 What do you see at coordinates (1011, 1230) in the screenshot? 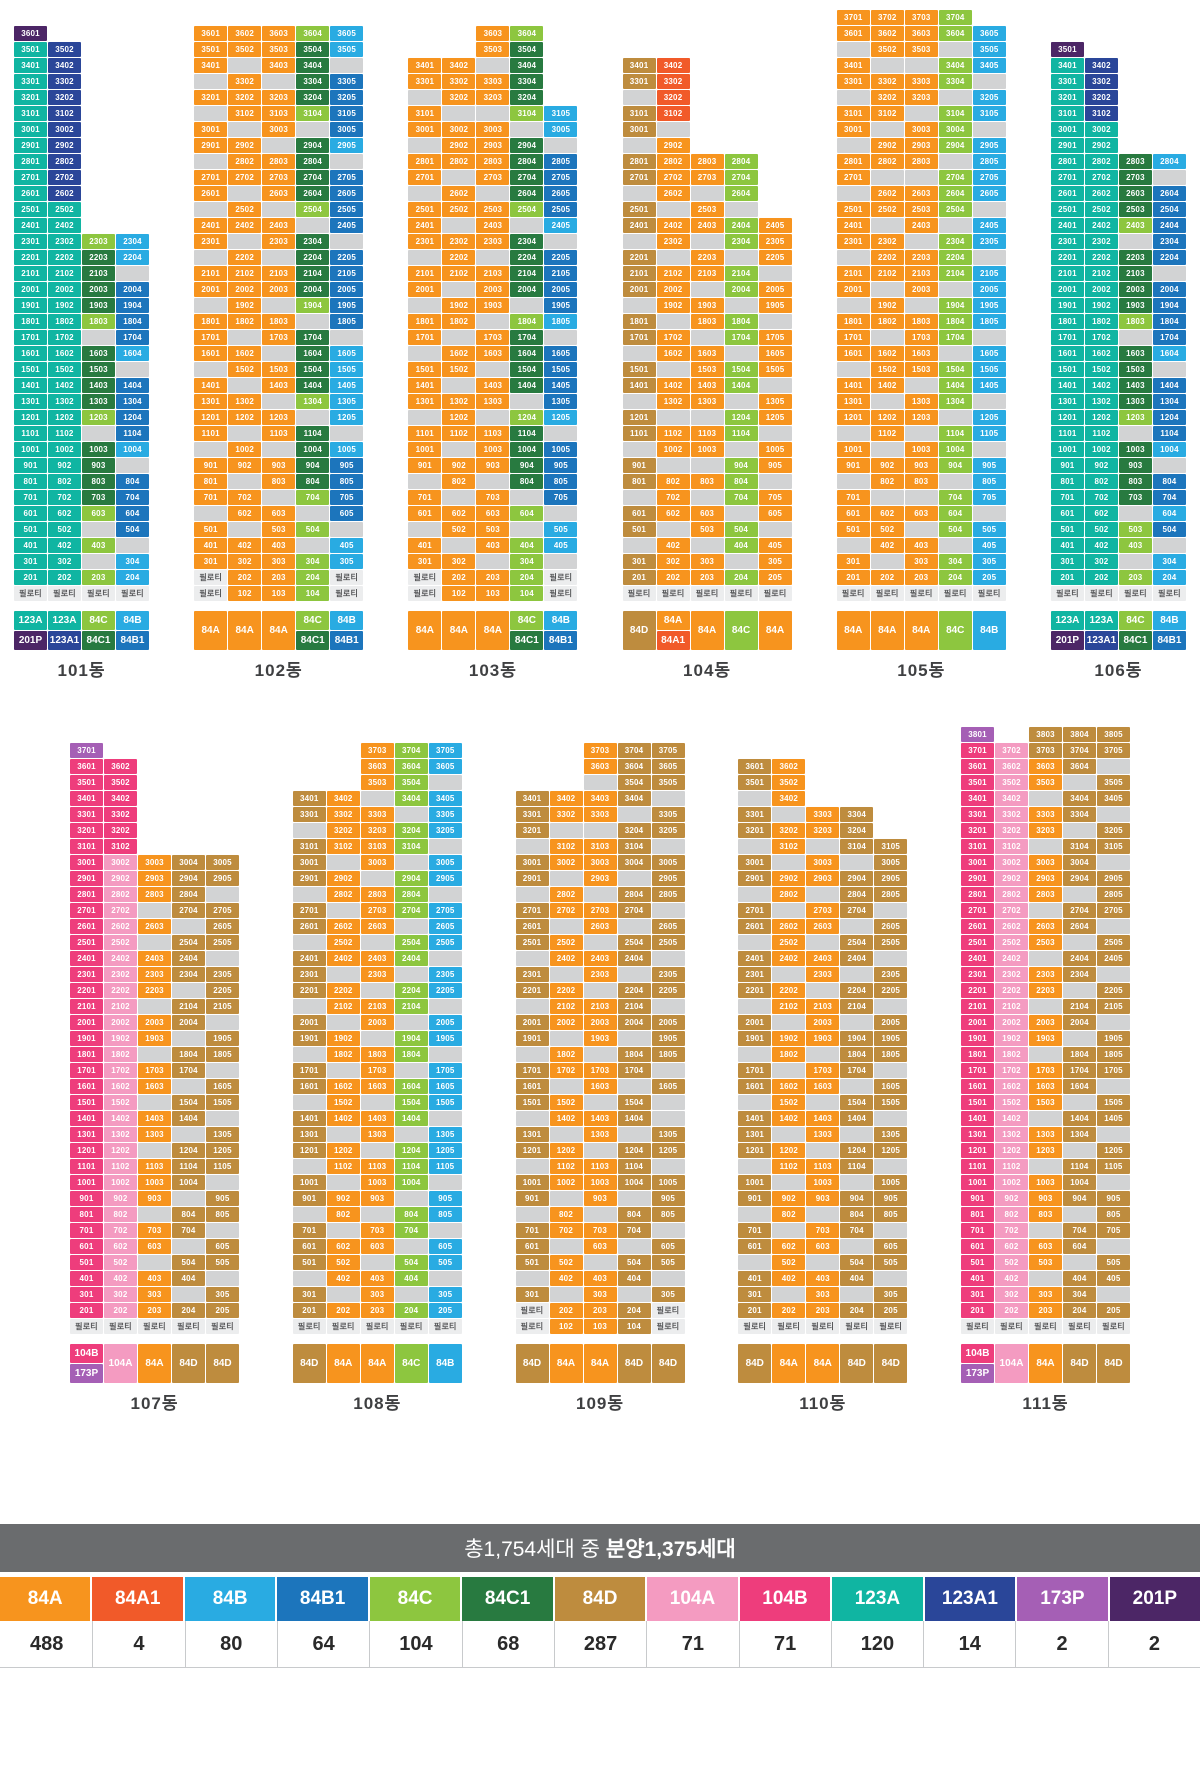
I see `unit-cell: 702` at bounding box center [1011, 1230].